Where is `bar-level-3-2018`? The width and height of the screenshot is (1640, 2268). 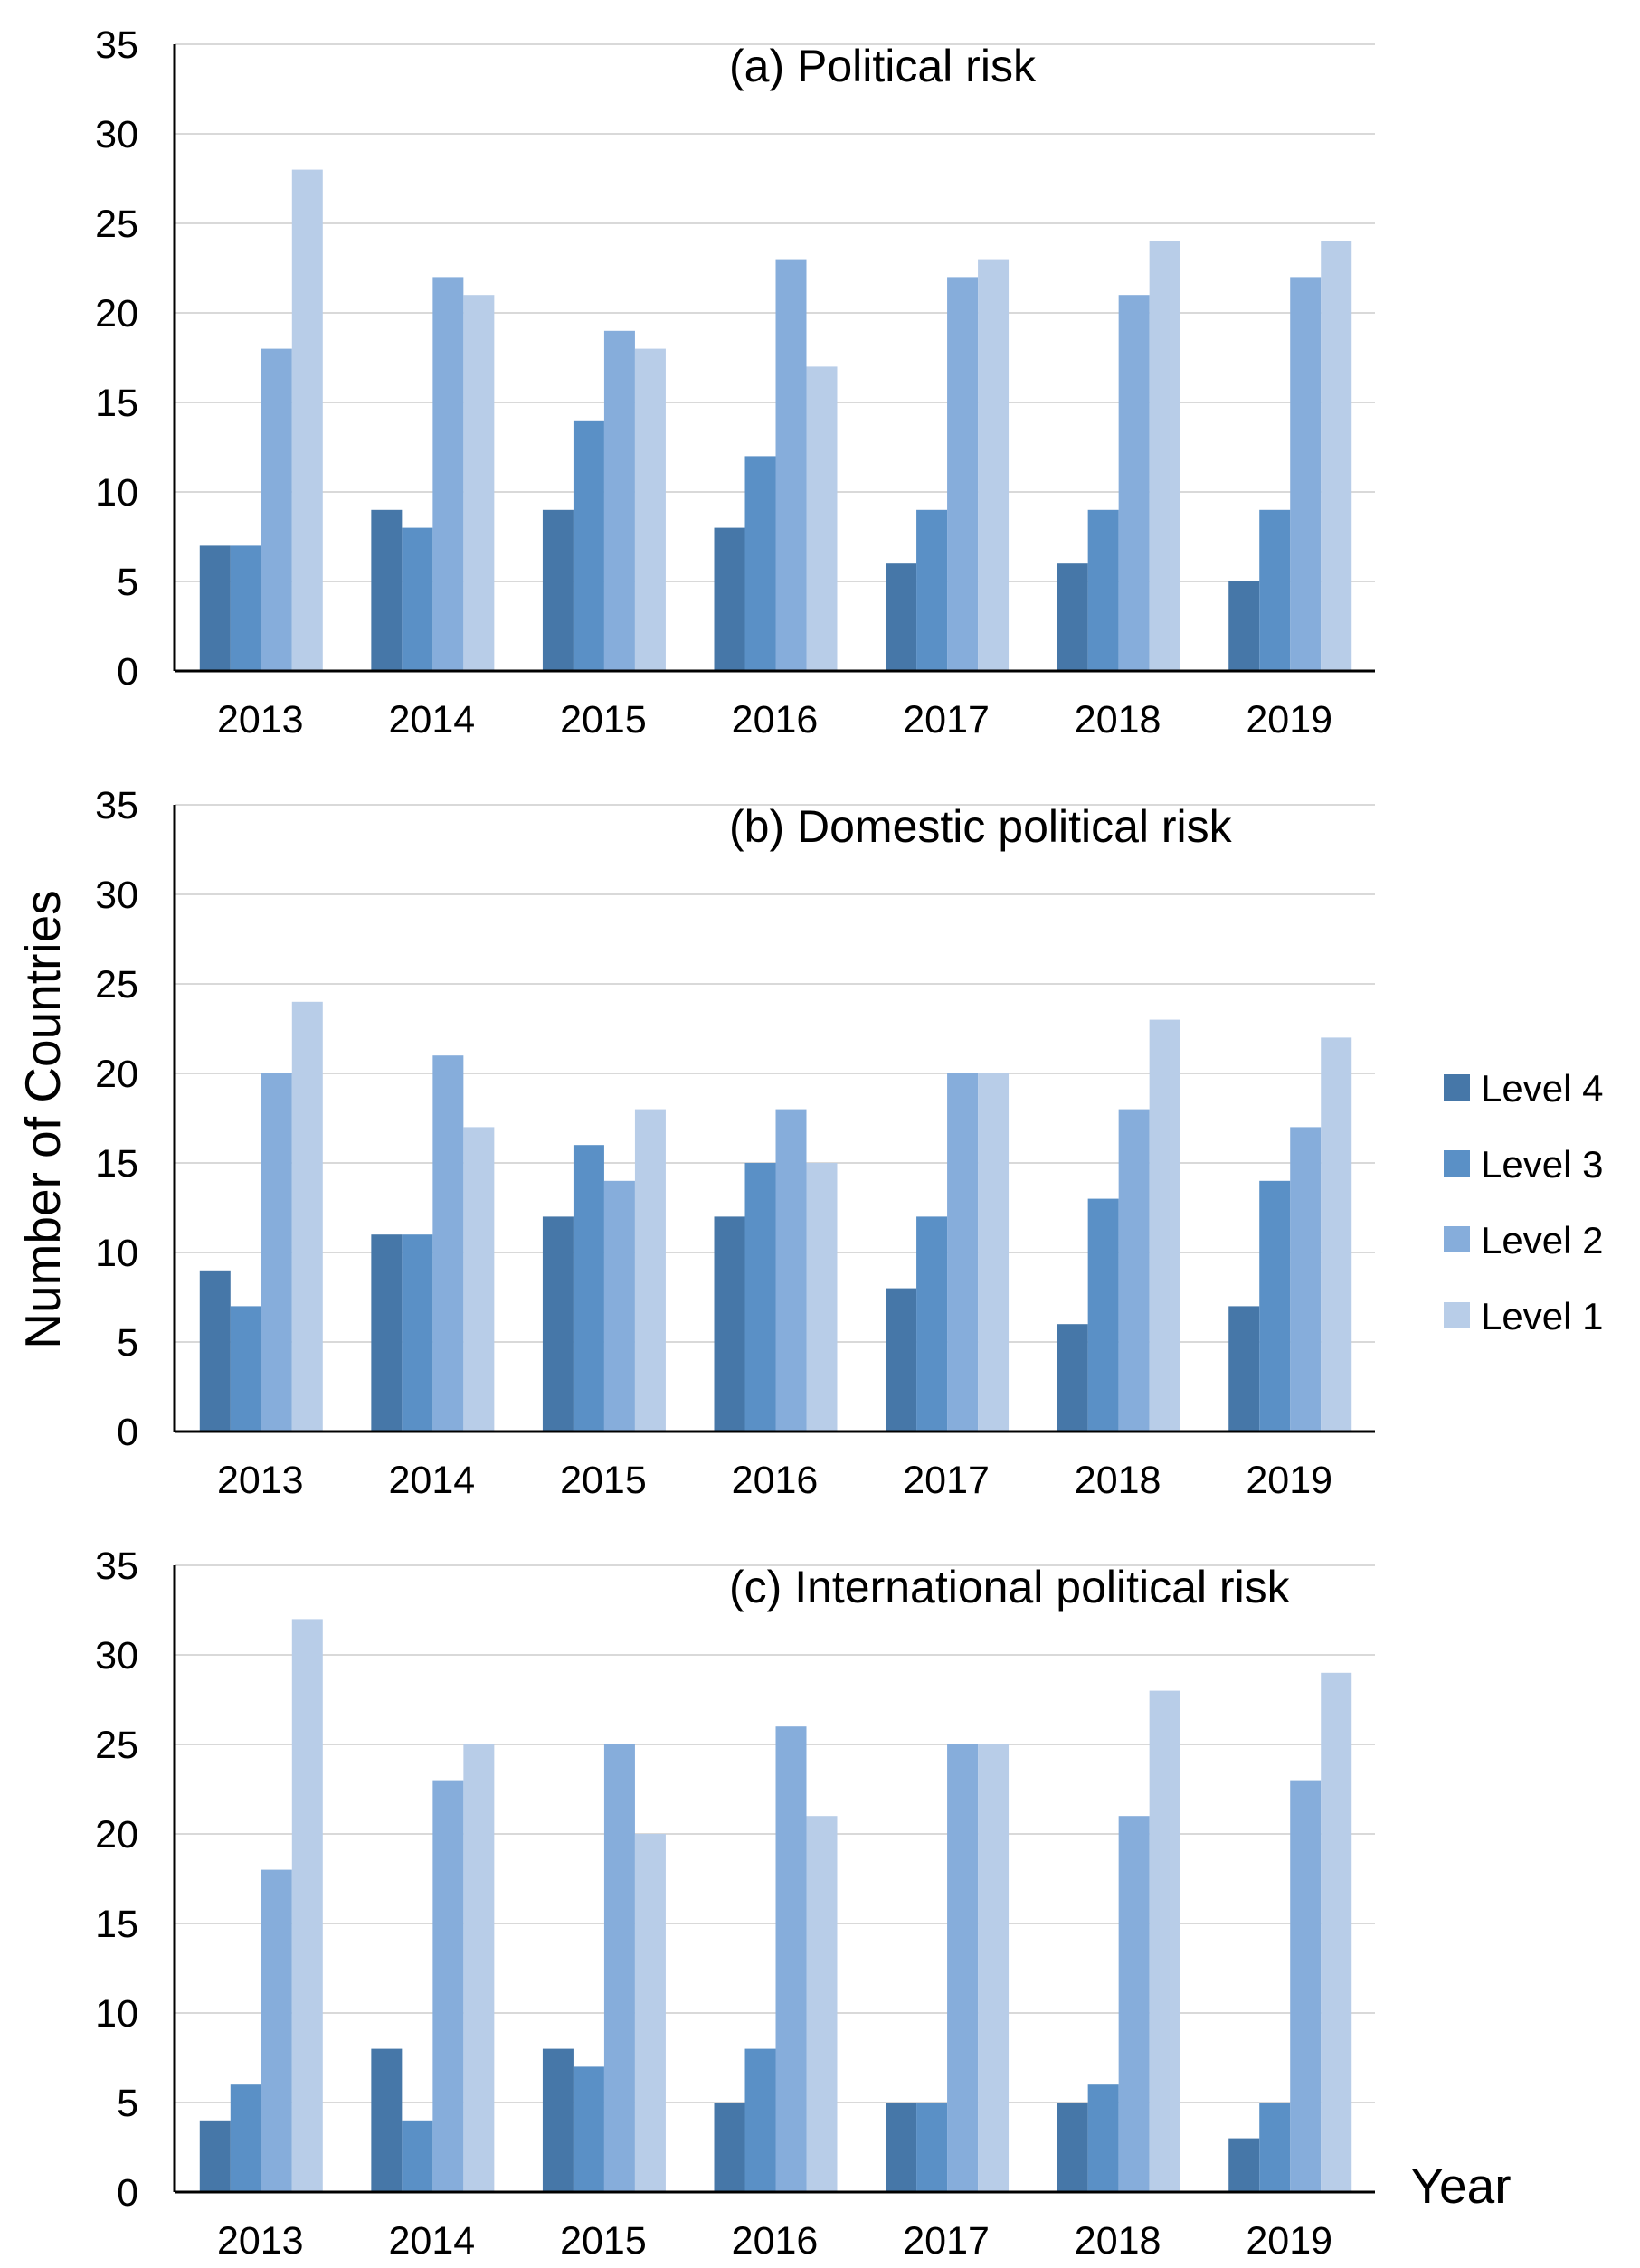 bar-level-3-2018 is located at coordinates (1103, 2138).